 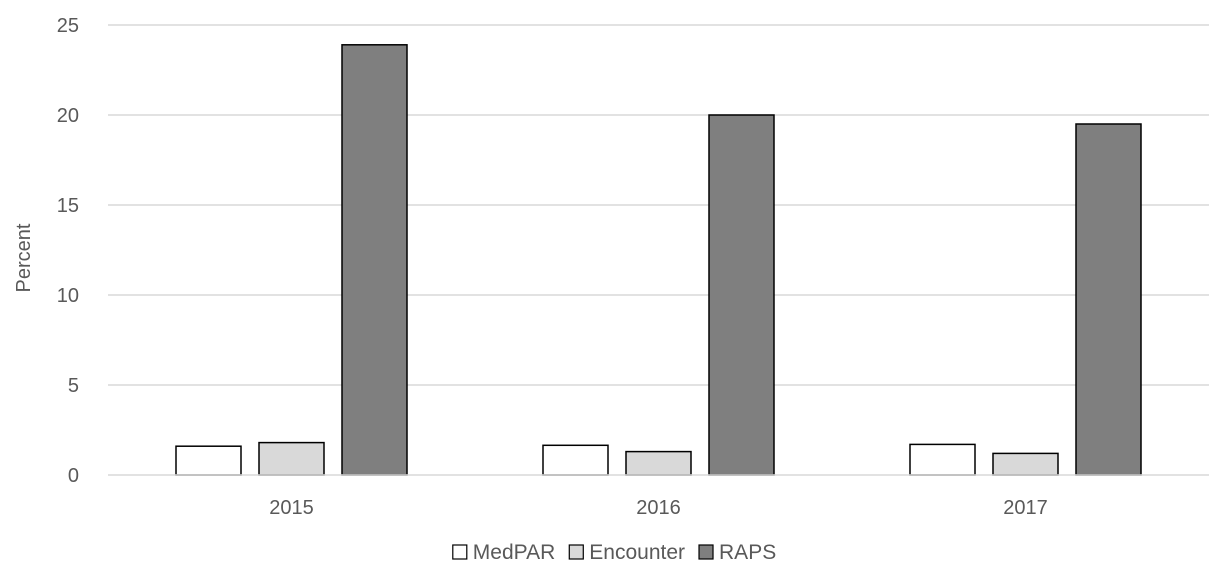 What do you see at coordinates (68, 296) in the screenshot?
I see `y-tick-label: 10` at bounding box center [68, 296].